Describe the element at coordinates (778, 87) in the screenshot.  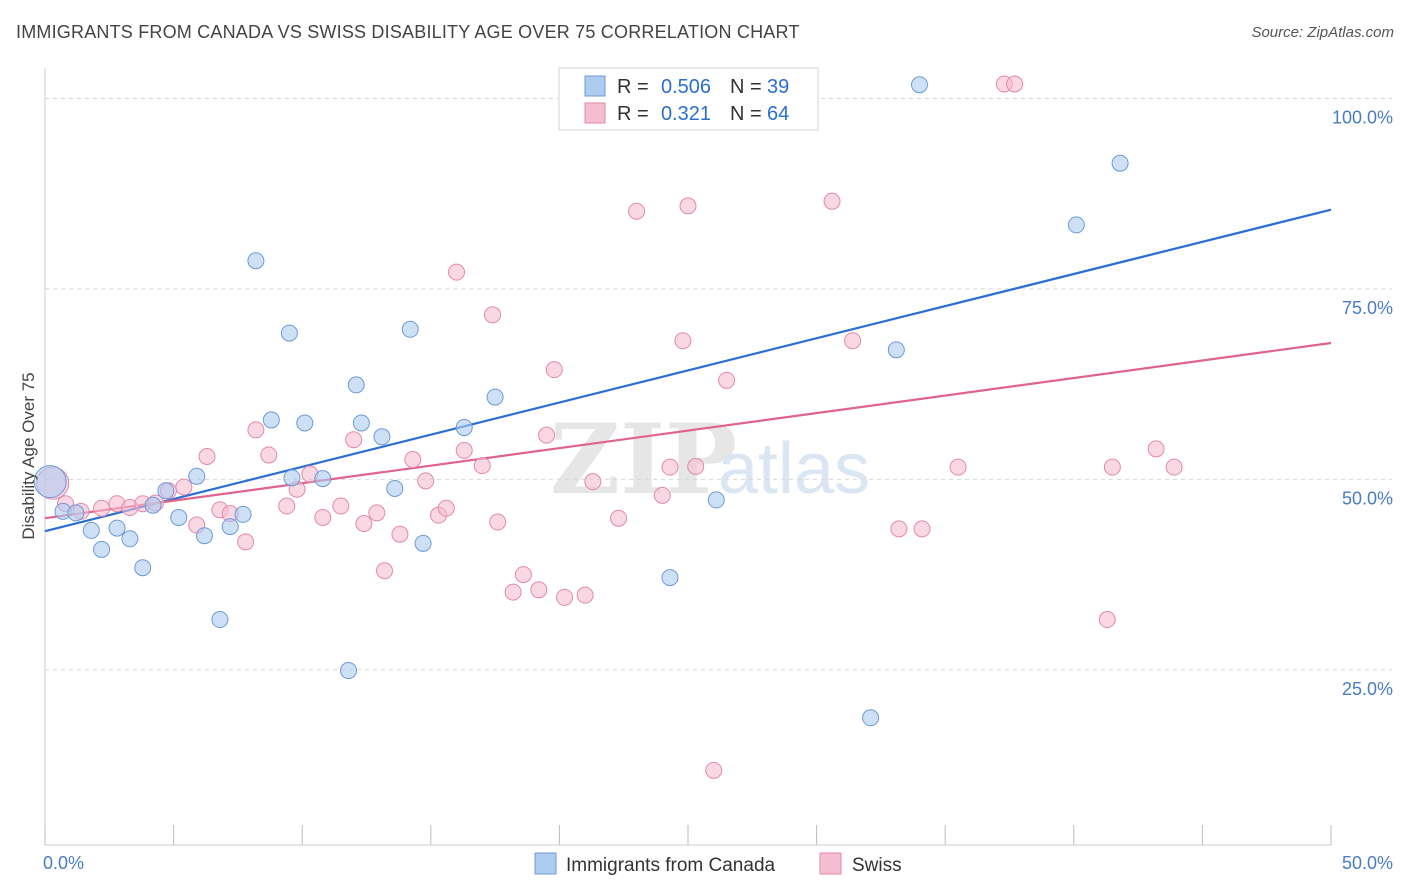
I see `legend-n-value-canada: 39` at that location.